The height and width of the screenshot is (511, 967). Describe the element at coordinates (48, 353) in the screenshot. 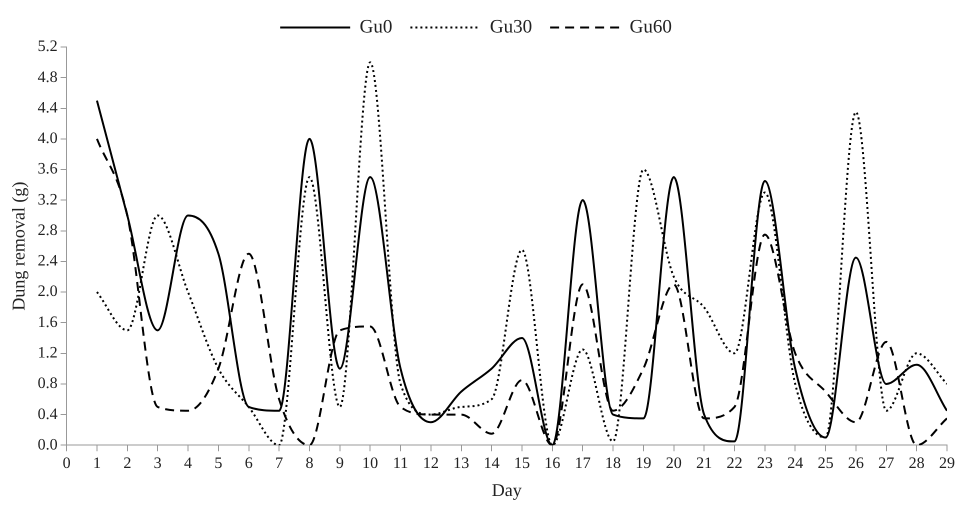

I see `y-tick-label: 1.2` at that location.